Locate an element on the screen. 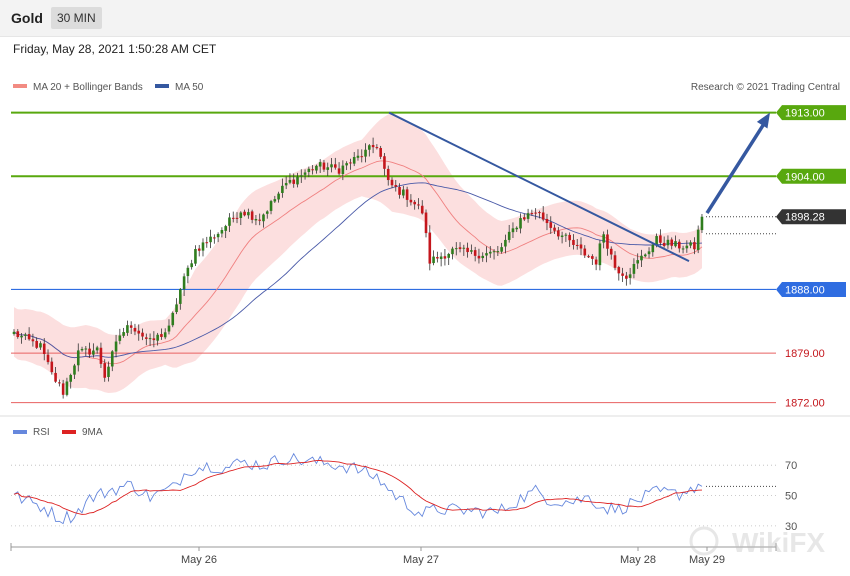  level-label-1913-00: 1913.00 is located at coordinates (805, 114).